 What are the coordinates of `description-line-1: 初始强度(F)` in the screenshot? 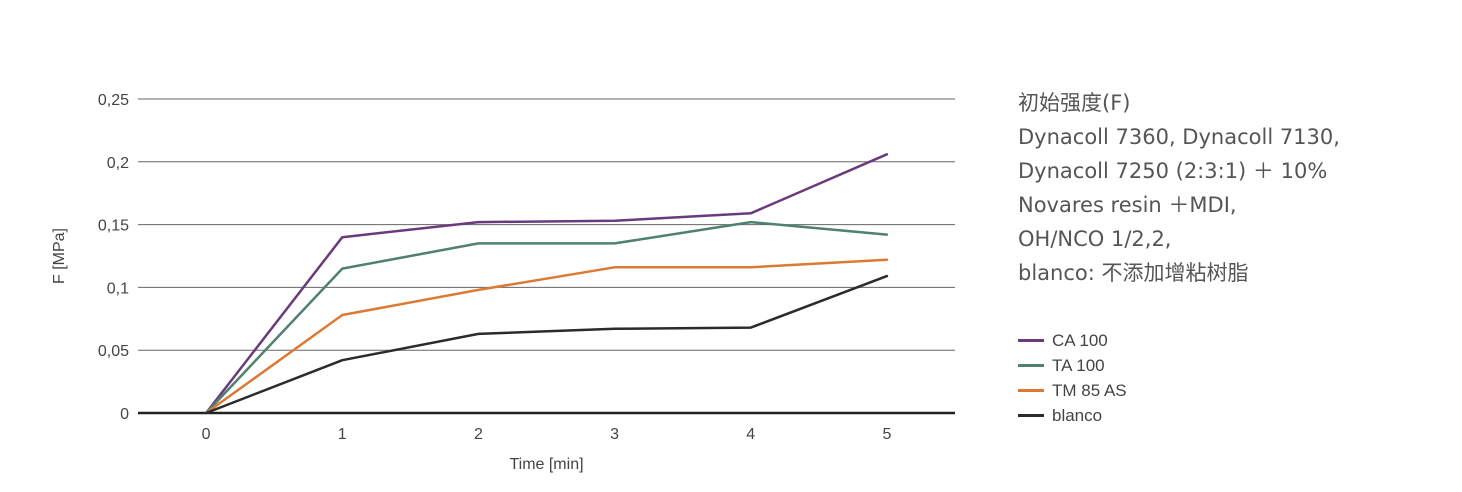 It's located at (1074, 103).